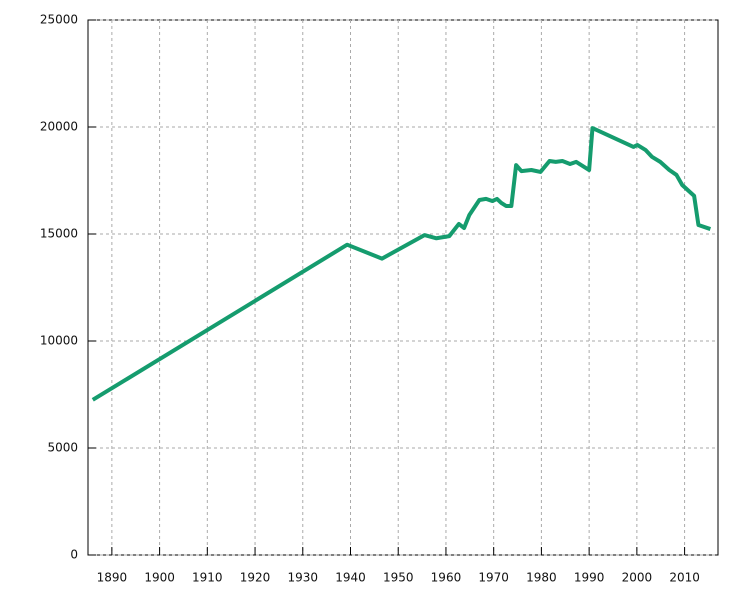 This screenshot has width=750, height=604. What do you see at coordinates (207, 578) in the screenshot?
I see `x-tick-label: 1910` at bounding box center [207, 578].